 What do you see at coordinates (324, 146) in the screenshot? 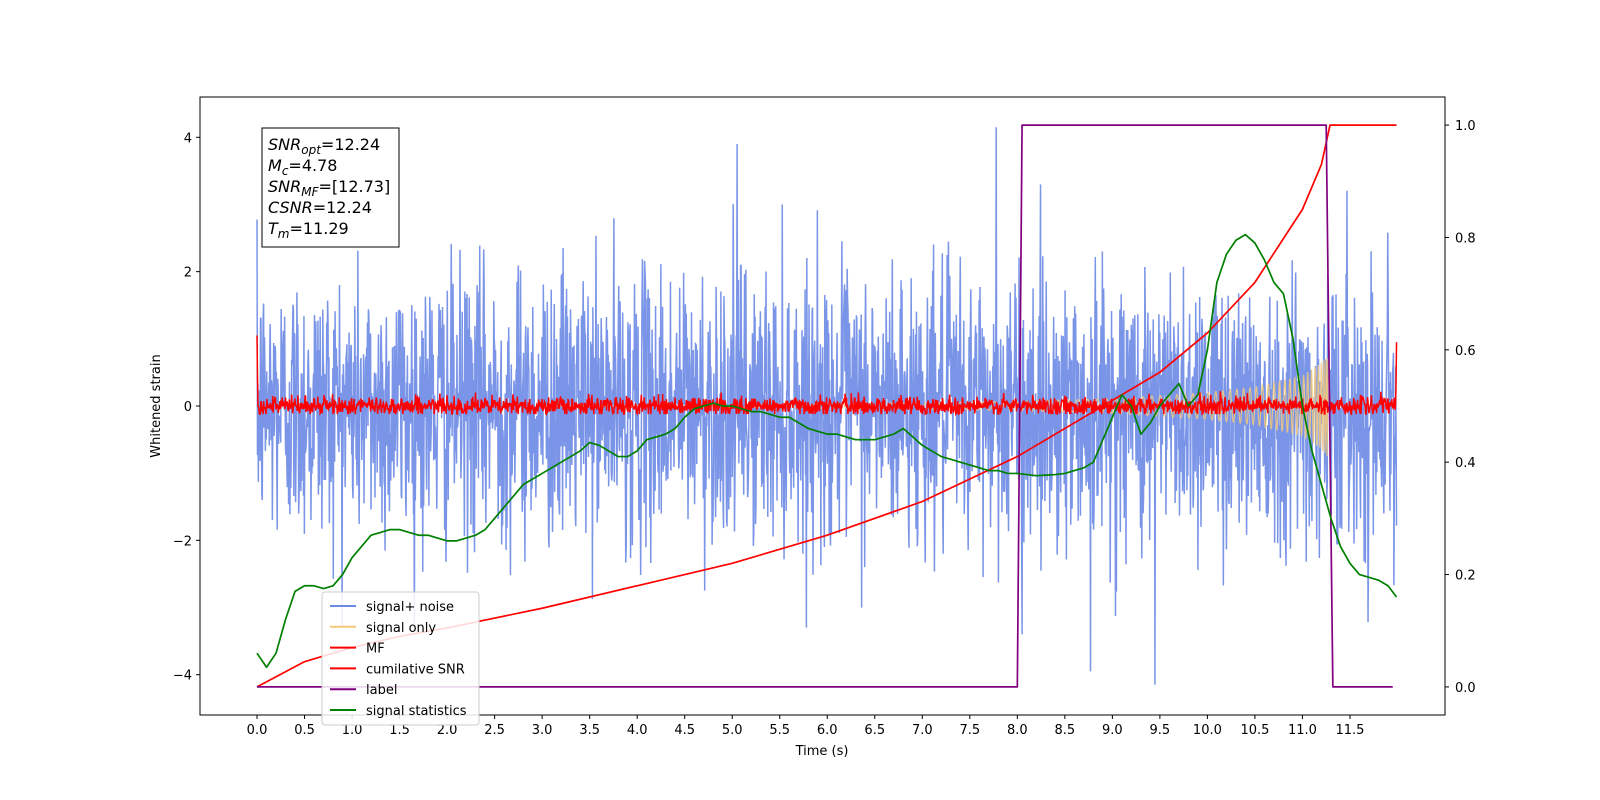
I see `stat-line: SNRopt=12.24` at bounding box center [324, 146].